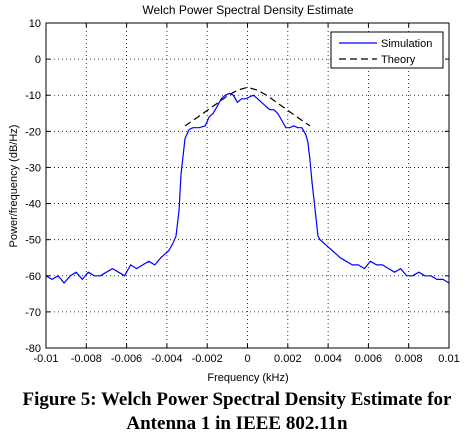 The width and height of the screenshot is (474, 437). I want to click on legend-box, so click(387, 50).